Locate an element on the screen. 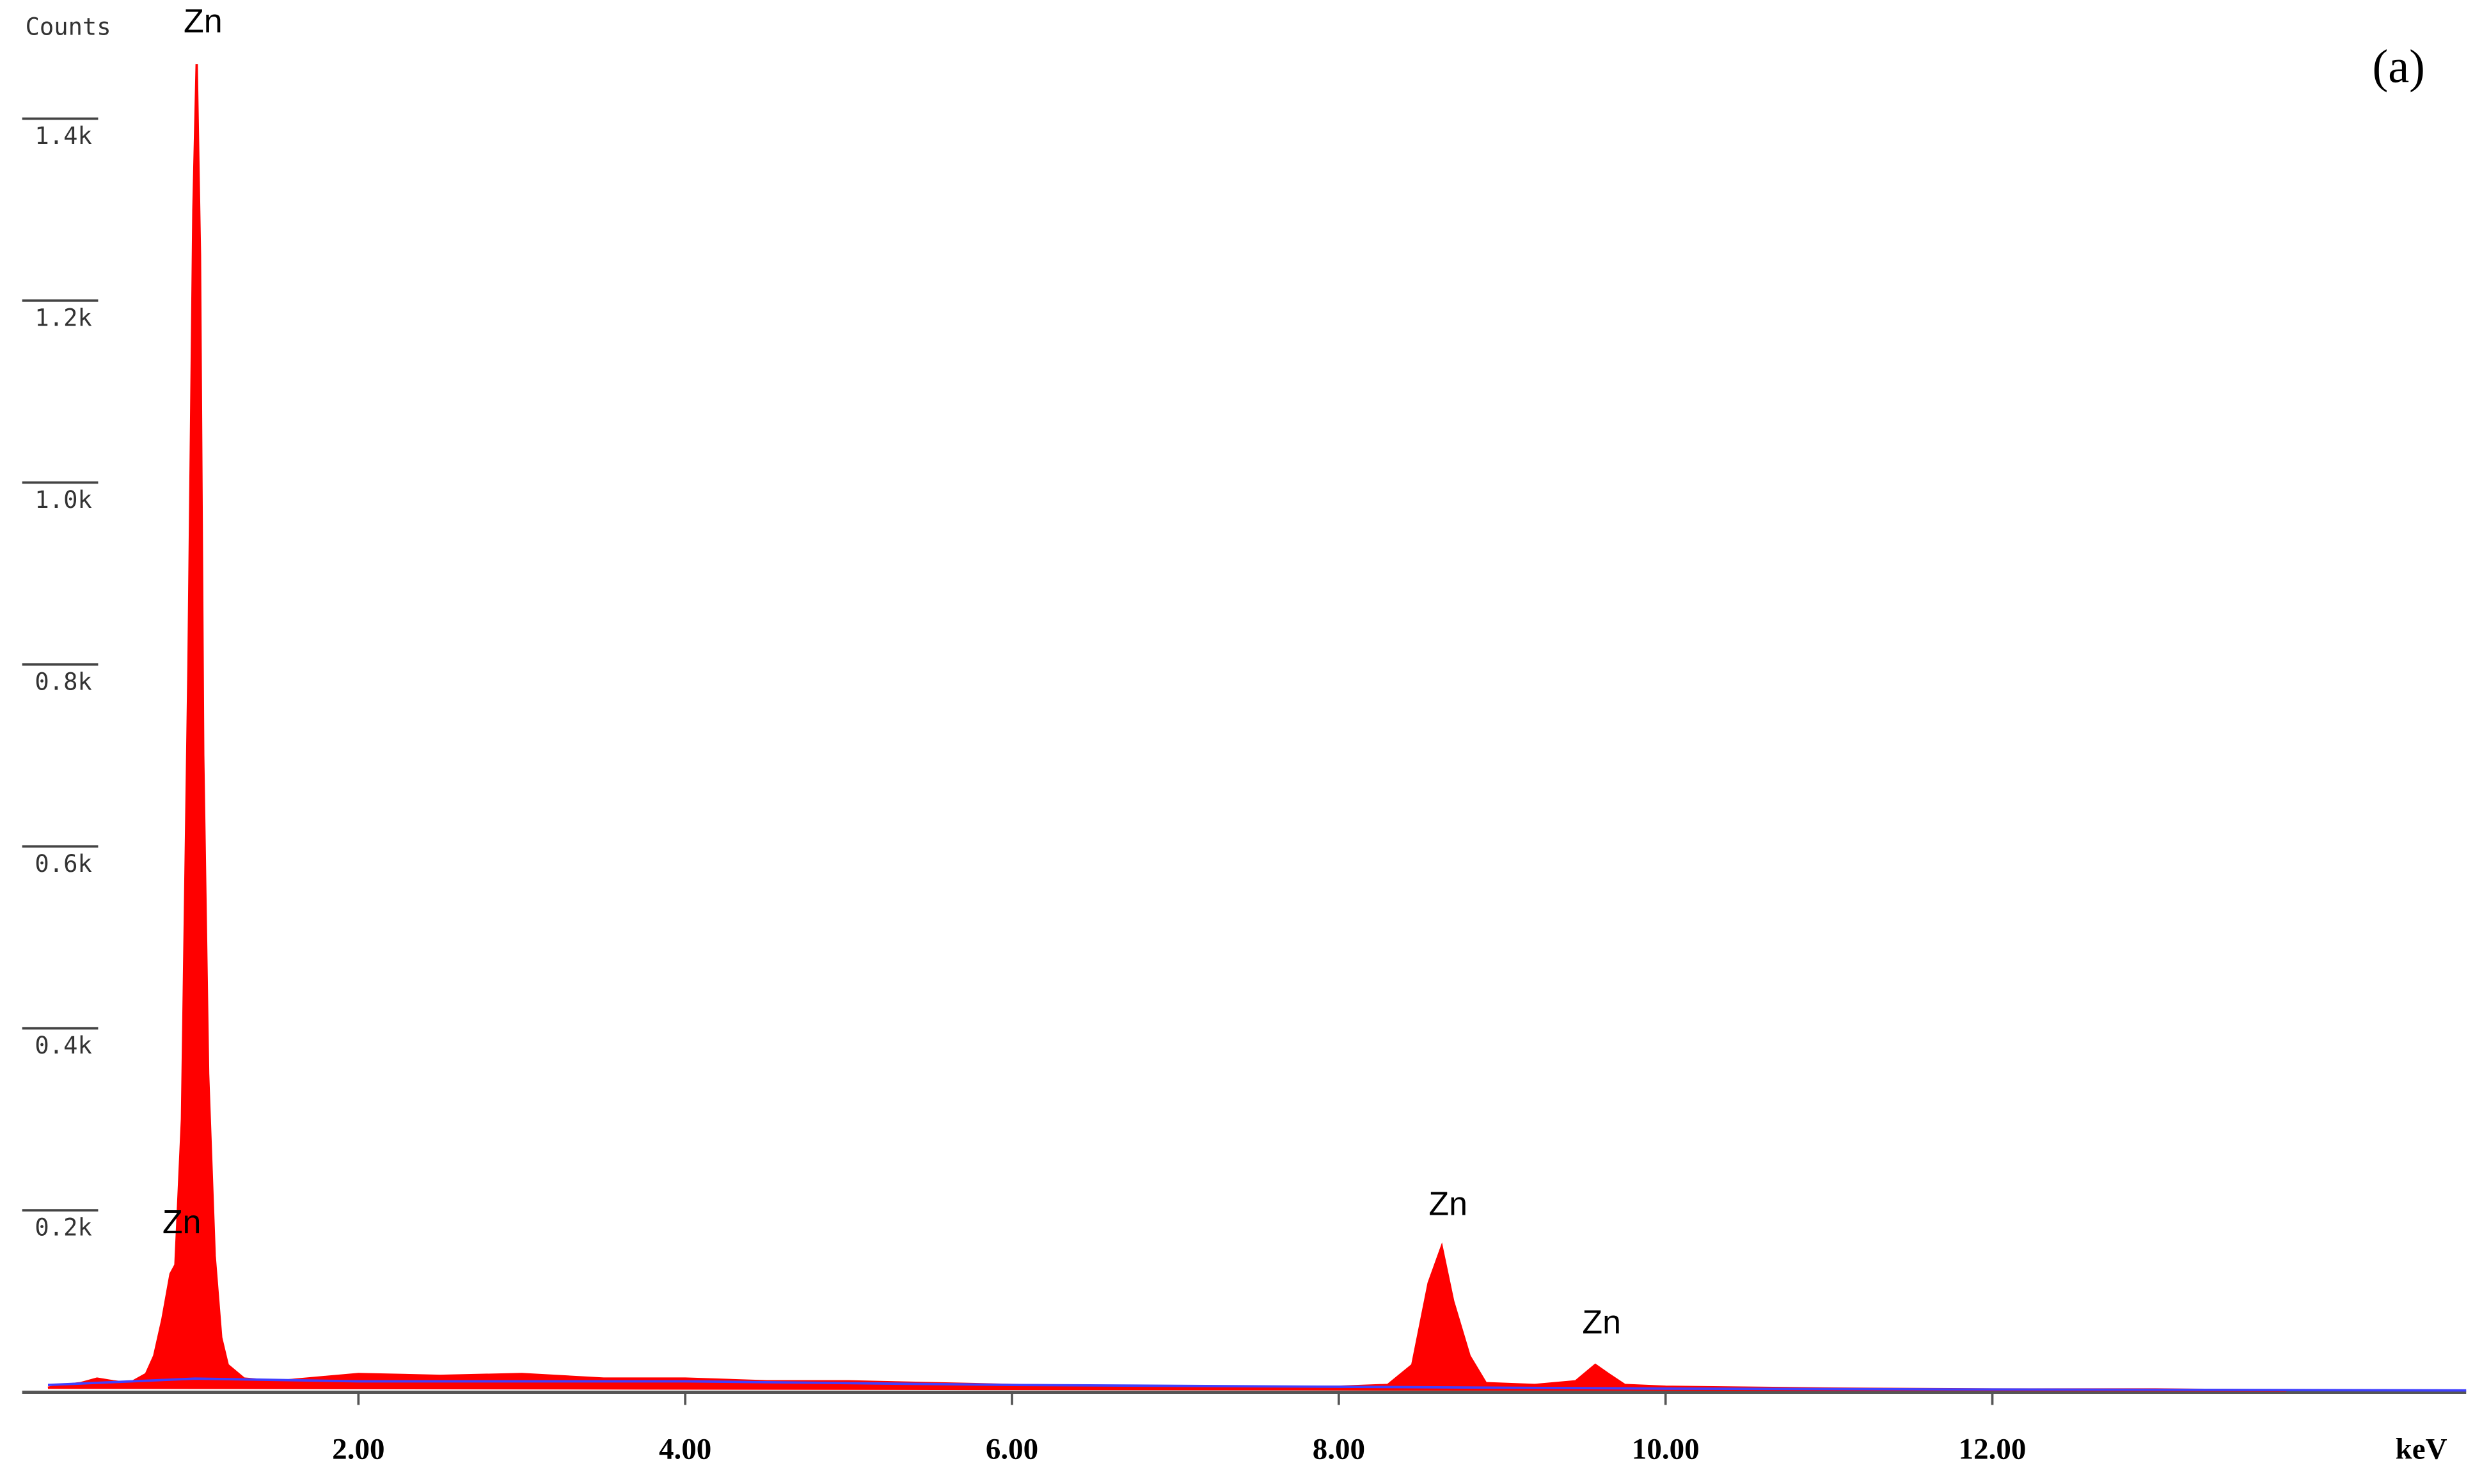 The image size is (2482, 1484). x-tick-label: 8.00 is located at coordinates (1339, 1448).